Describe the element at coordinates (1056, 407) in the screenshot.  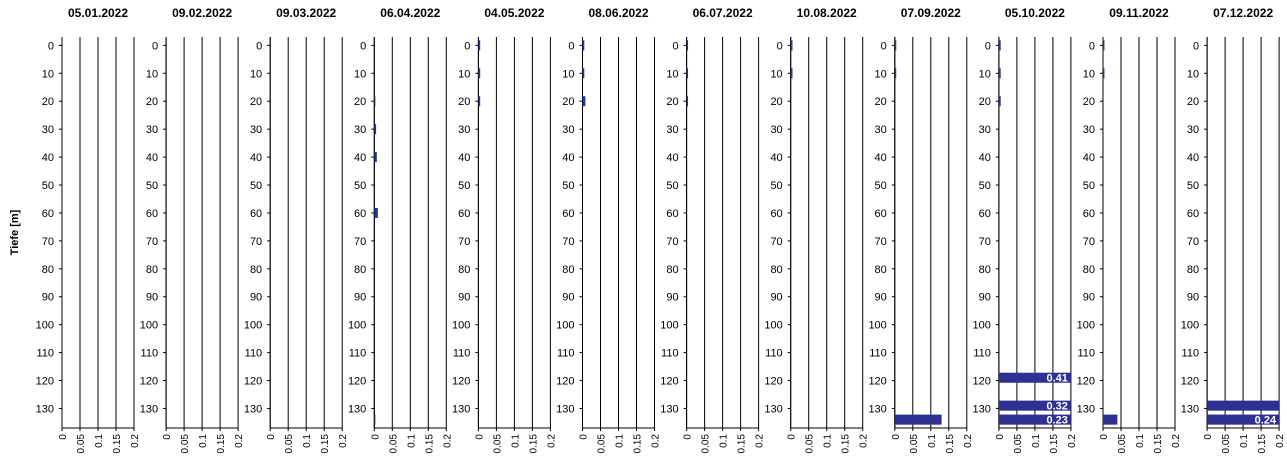
I see `value-label: 0.32` at that location.